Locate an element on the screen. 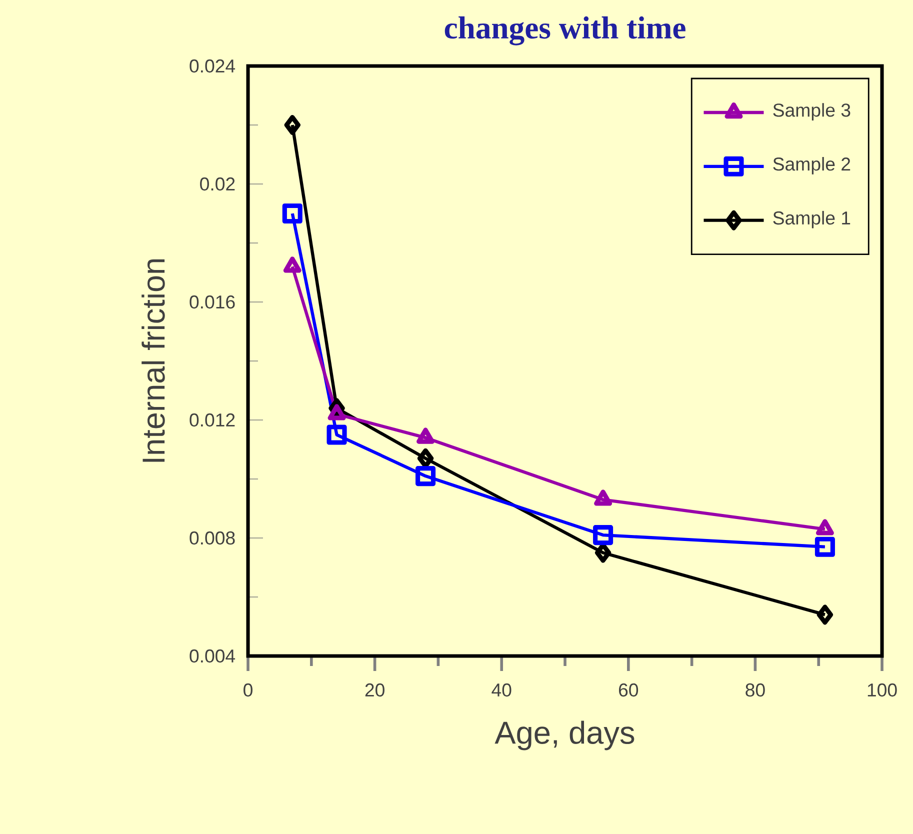 The image size is (913, 834). x-tick-label: 100 is located at coordinates (882, 690).